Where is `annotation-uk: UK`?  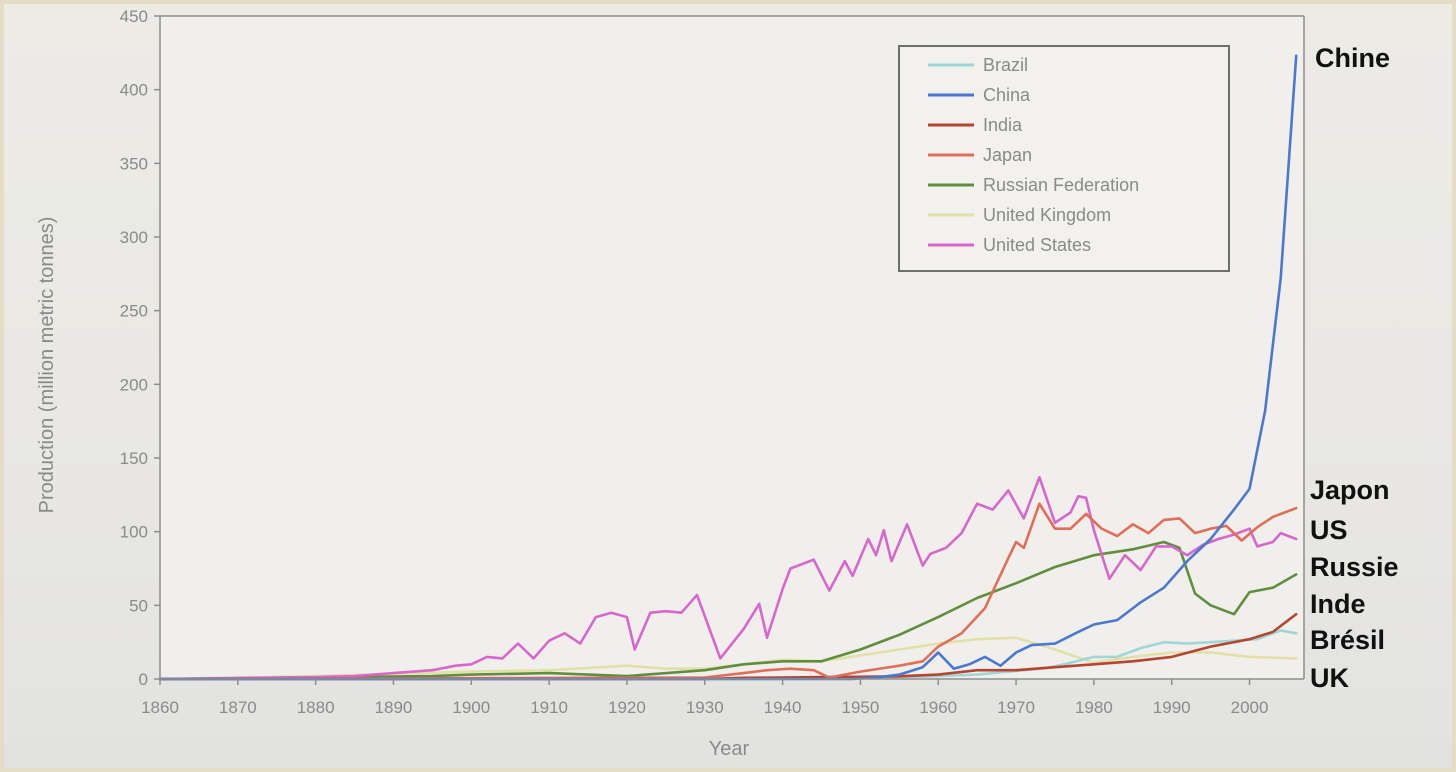
annotation-uk: UK is located at coordinates (1329, 678).